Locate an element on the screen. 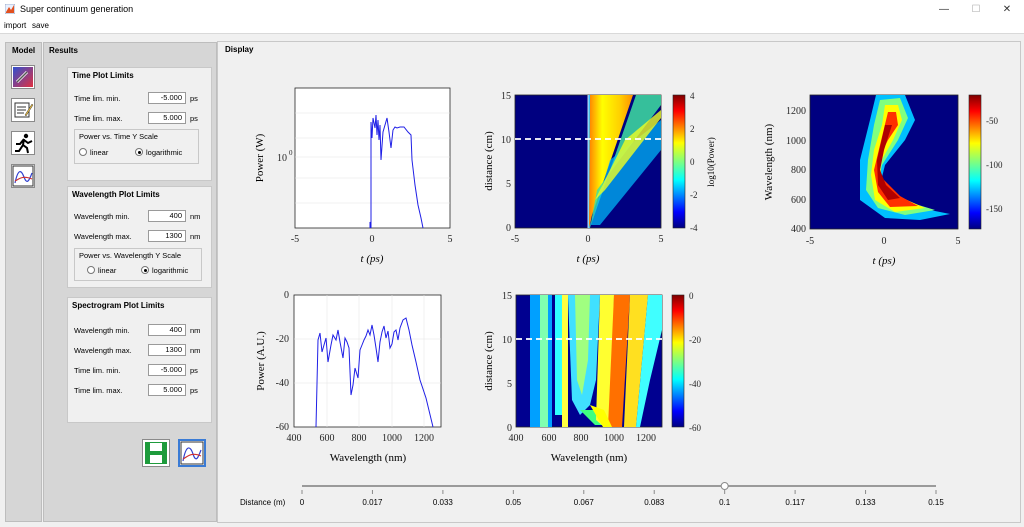 This screenshot has width=1024, height=527. time-log-label: logarithmic is located at coordinates (164, 152).